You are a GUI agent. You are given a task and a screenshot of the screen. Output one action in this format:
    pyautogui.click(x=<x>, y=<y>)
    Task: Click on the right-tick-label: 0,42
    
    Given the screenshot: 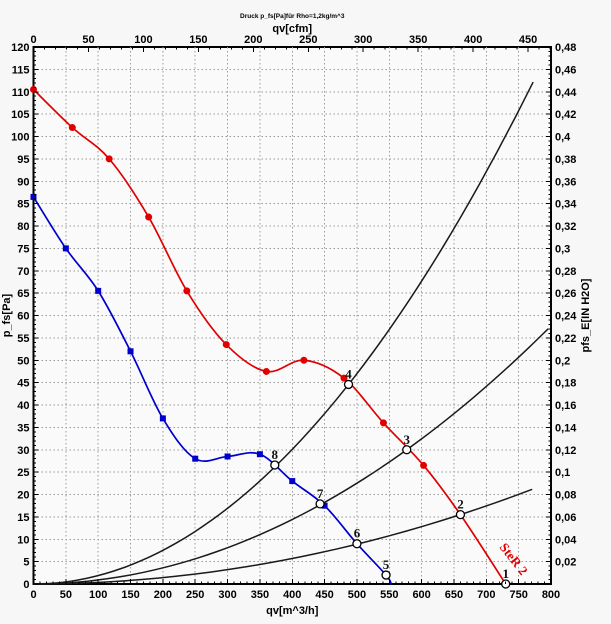 What is the action you would take?
    pyautogui.click(x=565, y=115)
    